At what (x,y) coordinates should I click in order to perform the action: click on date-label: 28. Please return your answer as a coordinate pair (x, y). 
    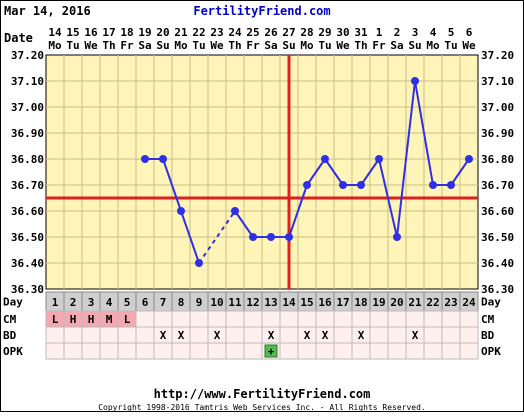
    Looking at the image, I should click on (306, 32).